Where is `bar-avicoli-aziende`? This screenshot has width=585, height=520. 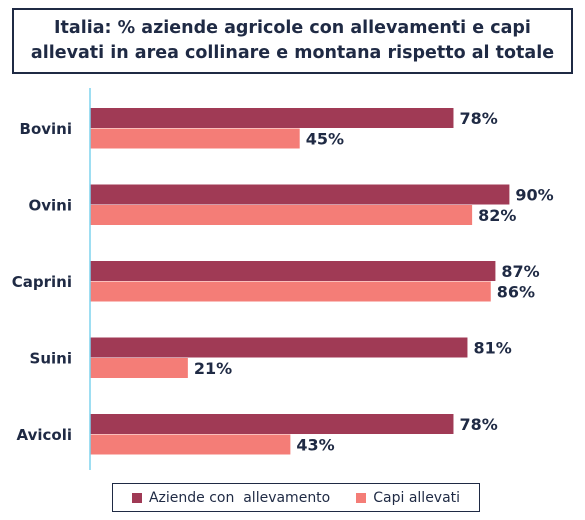 bar-avicoli-aziende is located at coordinates (272, 424).